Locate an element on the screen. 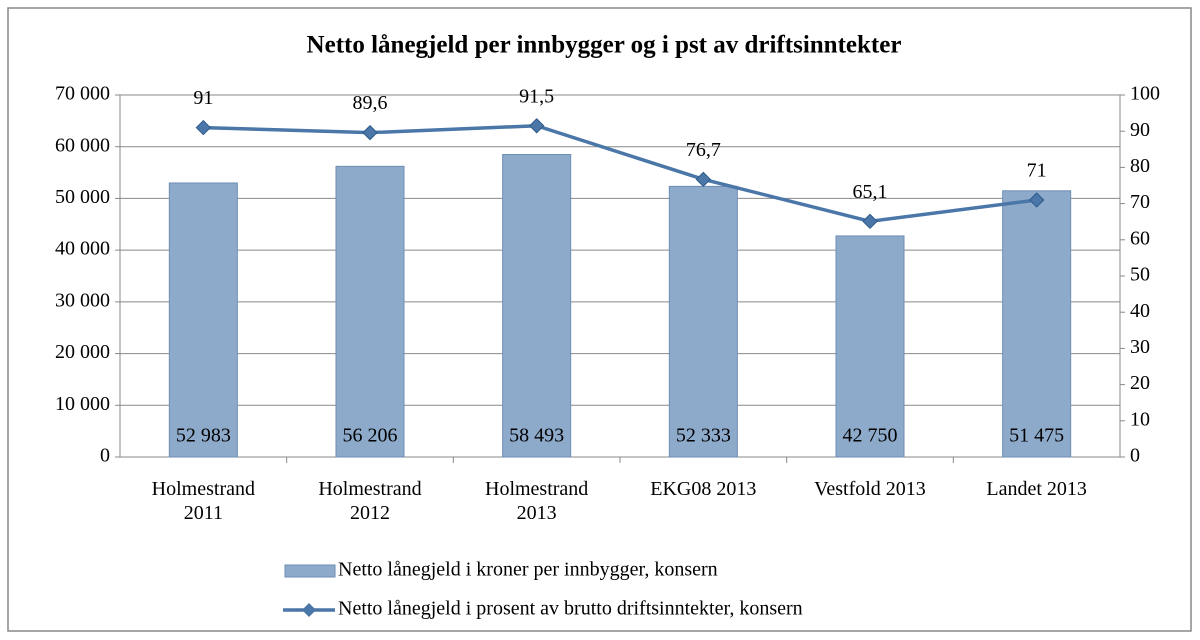 This screenshot has width=1200, height=640. bar-value-label: 56 206 is located at coordinates (370, 436).